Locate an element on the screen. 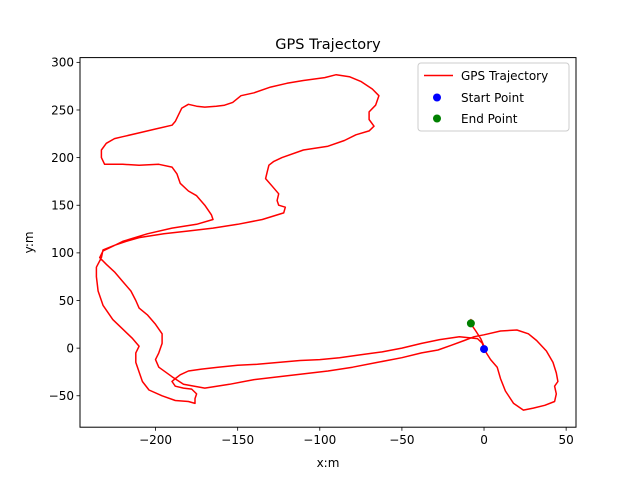 This screenshot has height=480, width=640. y-tick-label: 100 is located at coordinates (62, 253).